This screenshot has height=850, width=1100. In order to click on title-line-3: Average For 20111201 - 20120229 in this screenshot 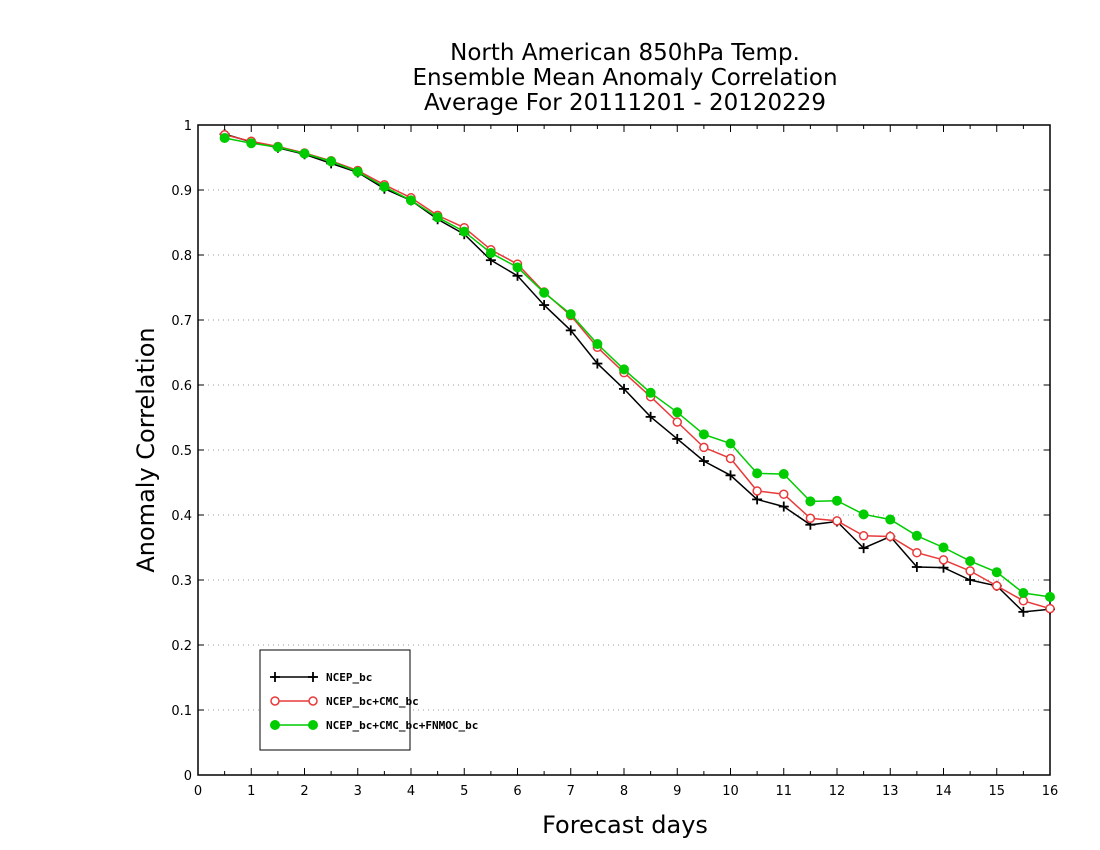, I will do `click(625, 103)`.